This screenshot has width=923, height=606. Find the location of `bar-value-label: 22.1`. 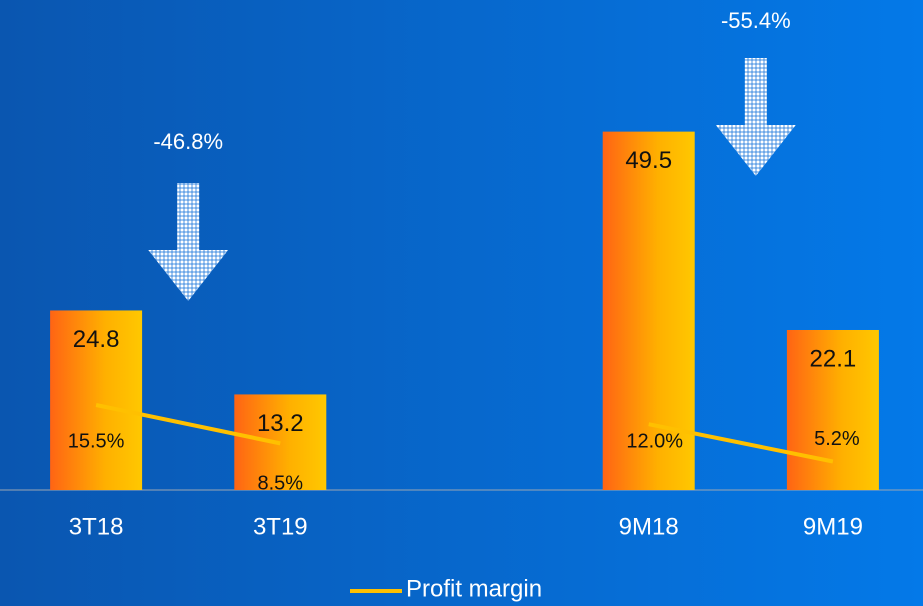

bar-value-label: 22.1 is located at coordinates (833, 358).